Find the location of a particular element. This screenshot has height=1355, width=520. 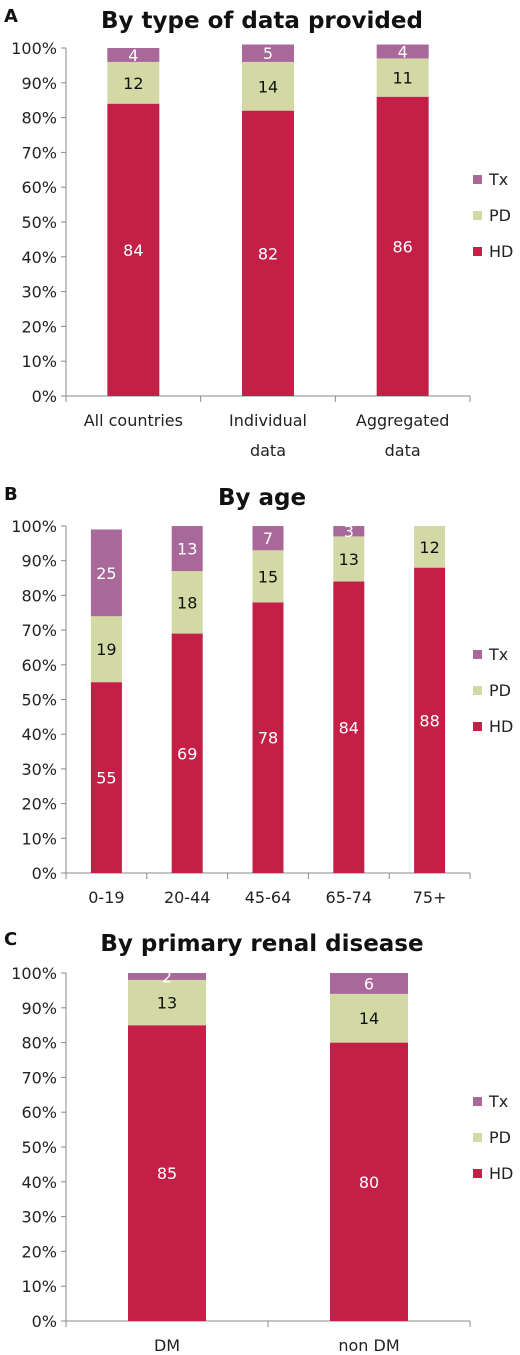

data-label-tx: 7 is located at coordinates (268, 538).